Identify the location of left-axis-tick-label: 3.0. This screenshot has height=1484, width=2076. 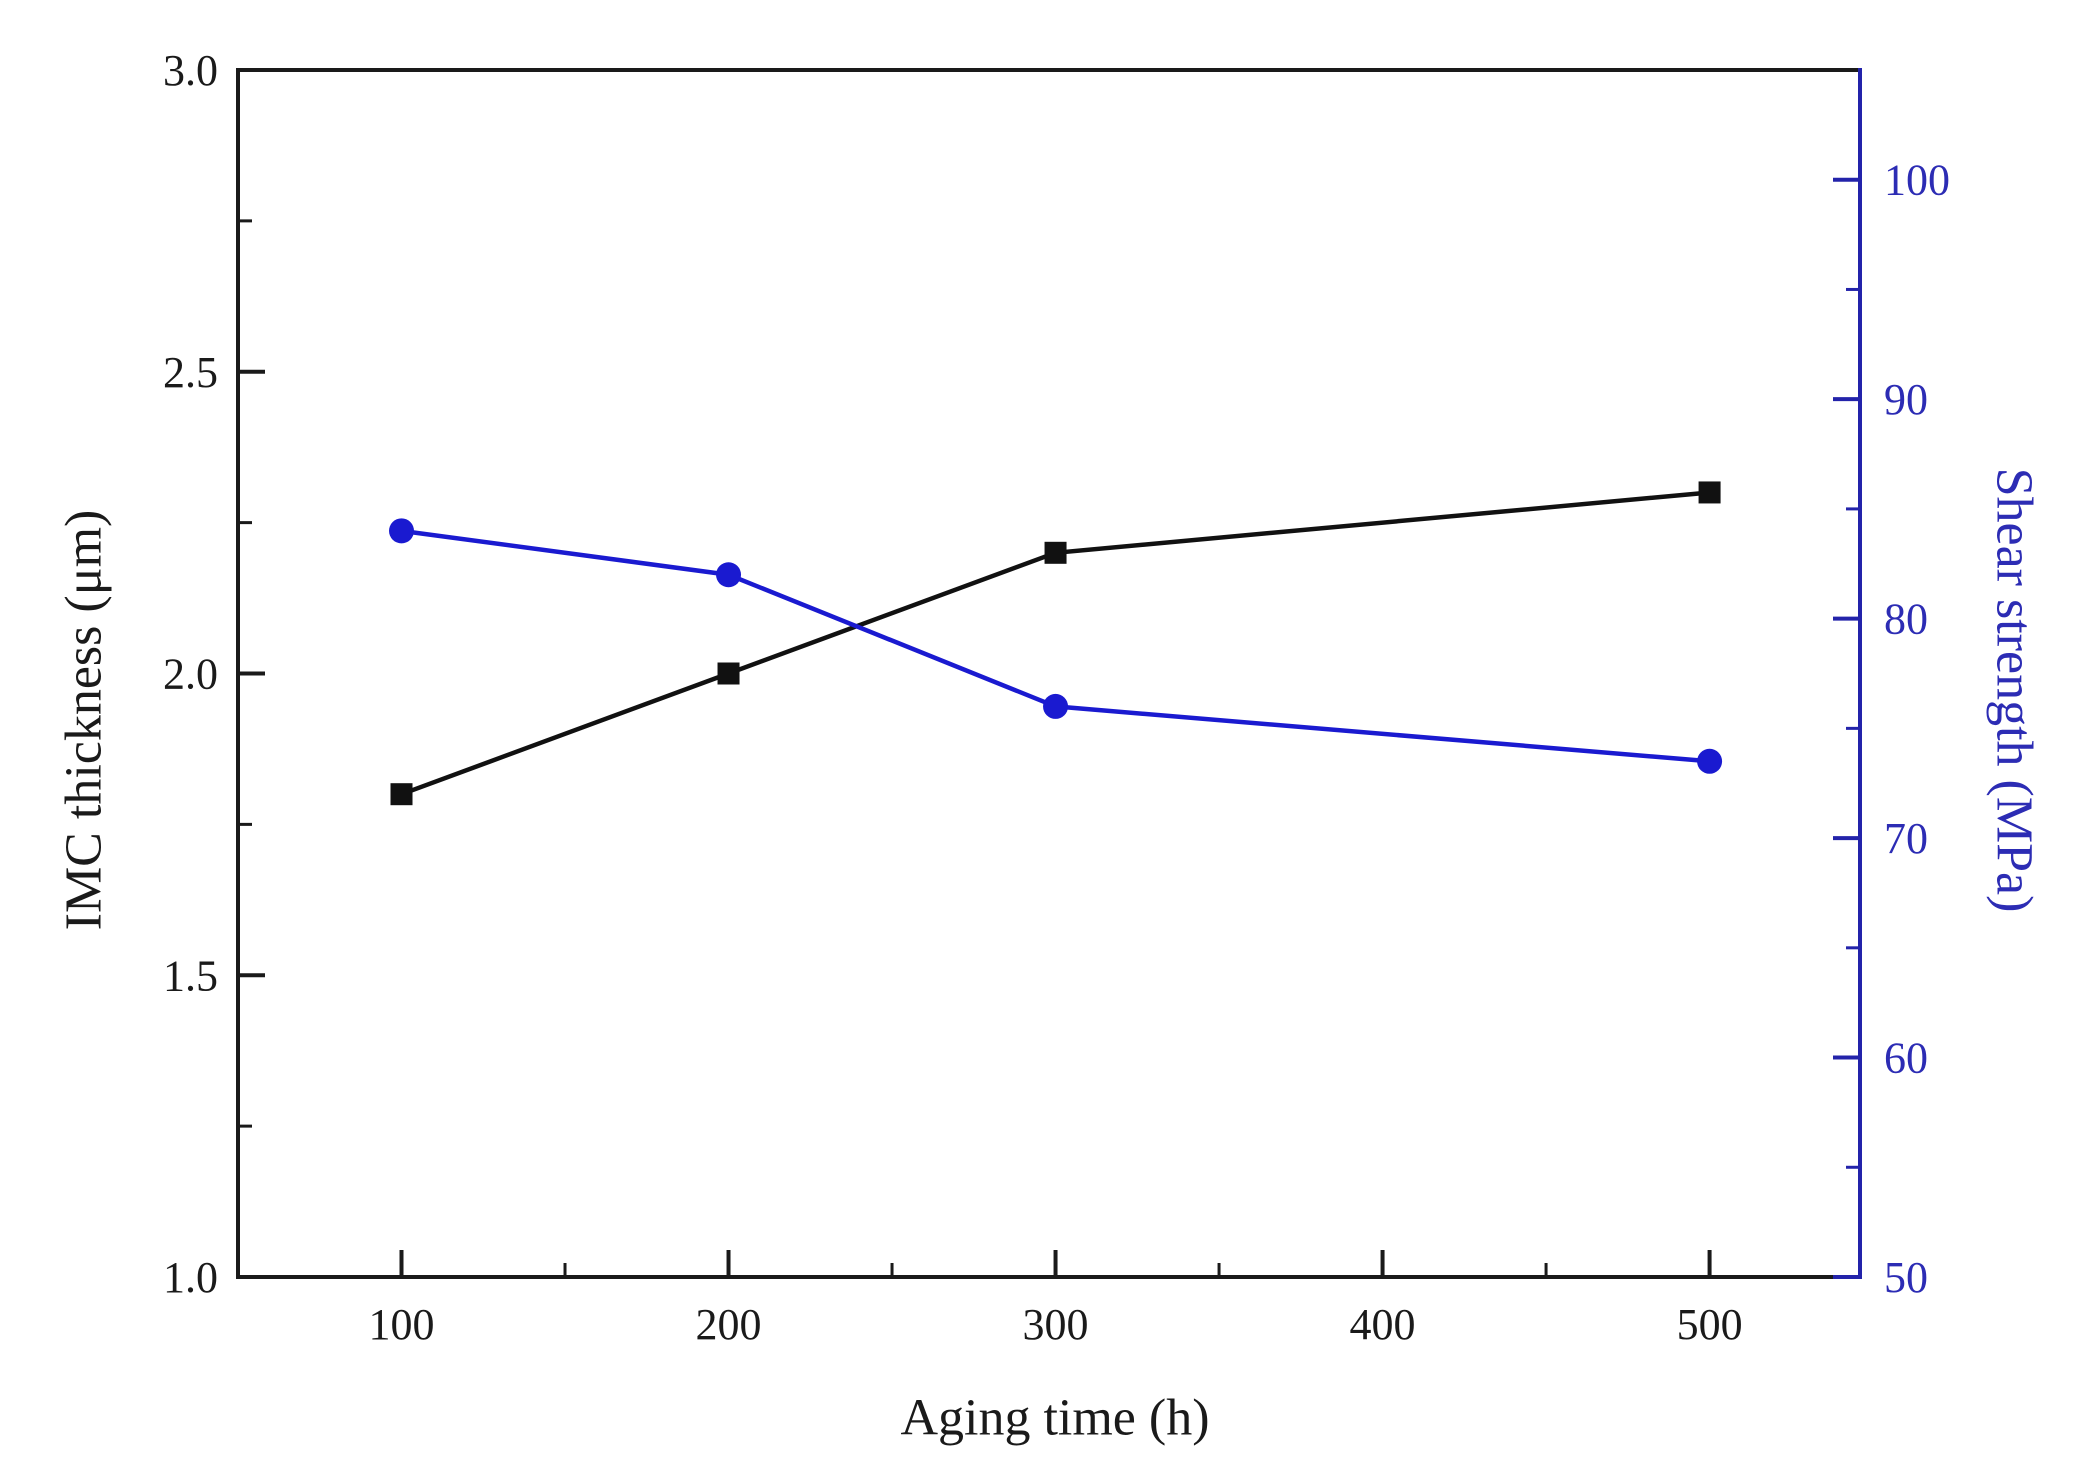
(190, 70).